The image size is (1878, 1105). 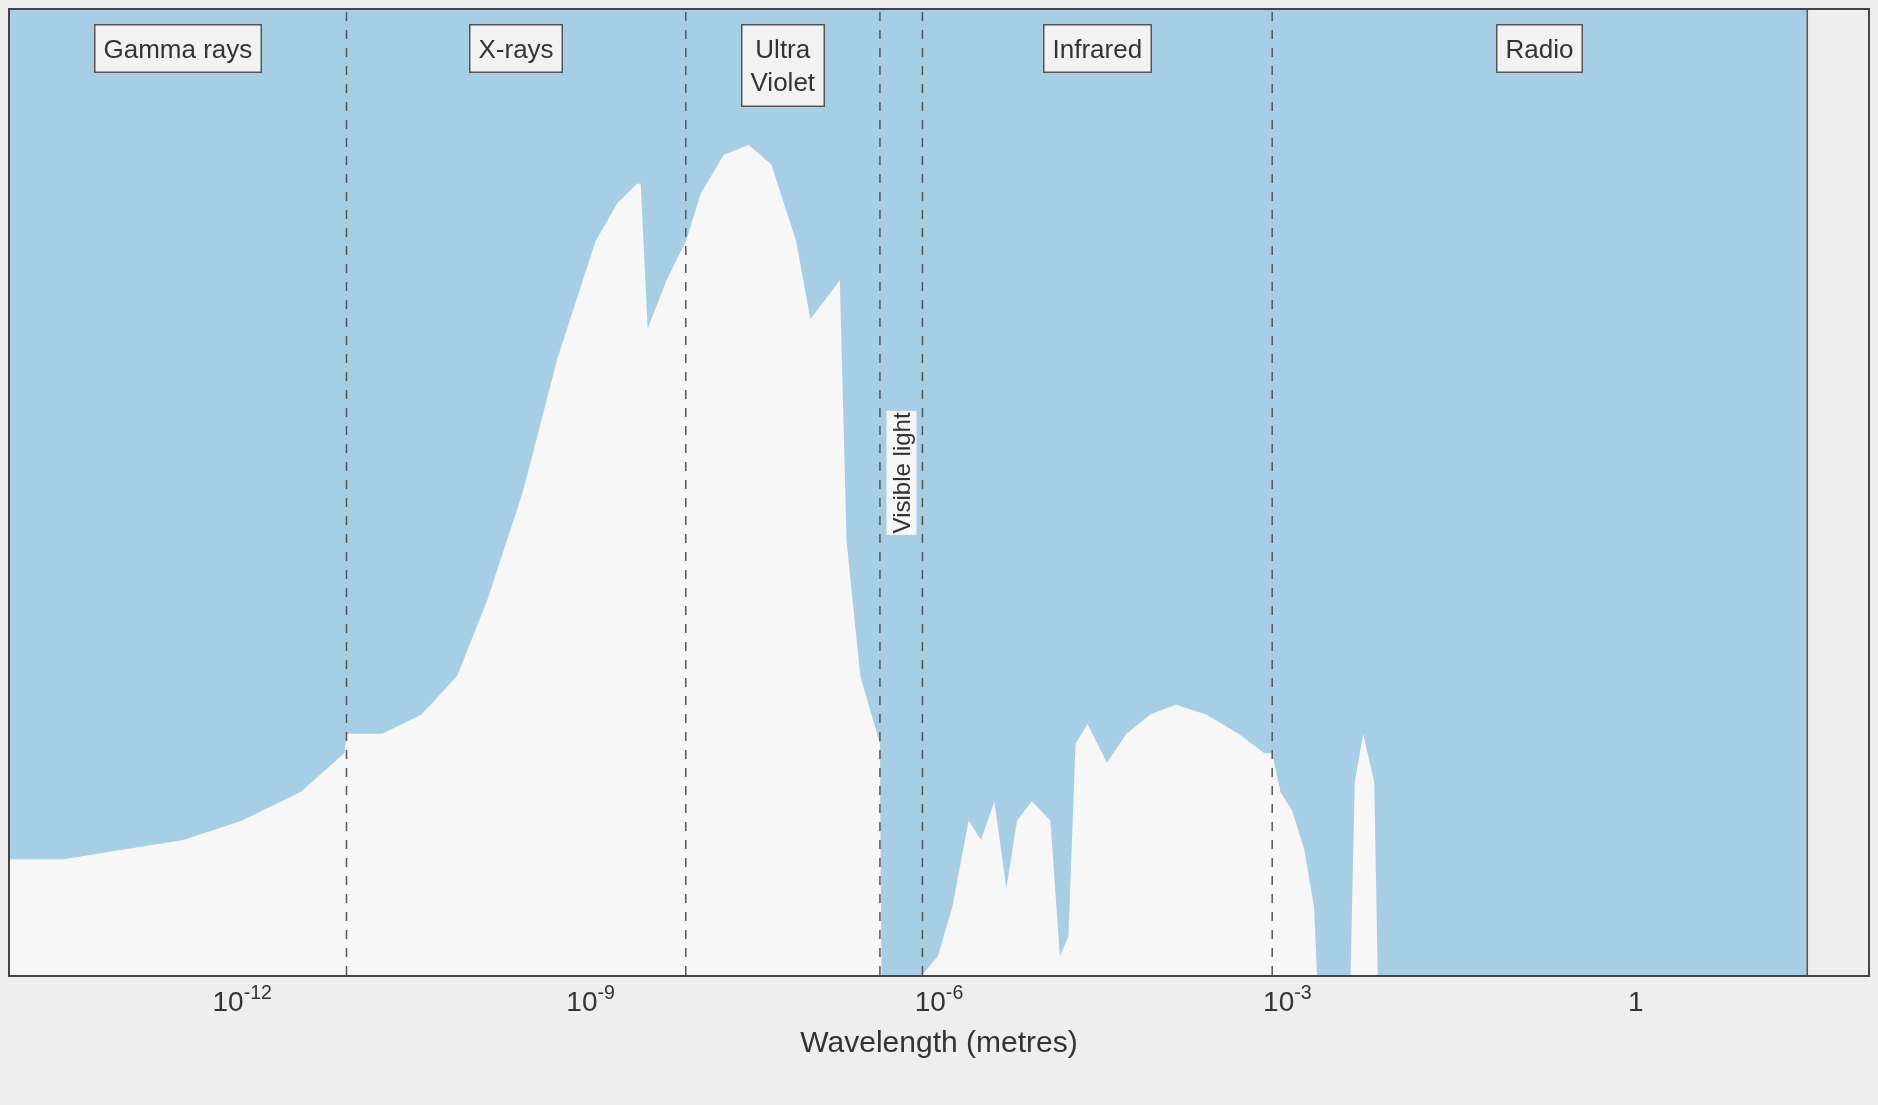 I want to click on annotation: Radio, so click(x=1539, y=48).